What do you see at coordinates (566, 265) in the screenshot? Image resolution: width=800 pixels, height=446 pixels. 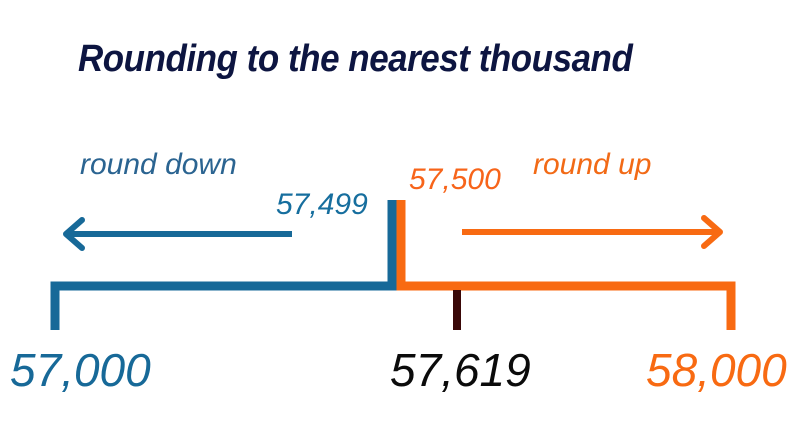 I see `round-up-bracket` at bounding box center [566, 265].